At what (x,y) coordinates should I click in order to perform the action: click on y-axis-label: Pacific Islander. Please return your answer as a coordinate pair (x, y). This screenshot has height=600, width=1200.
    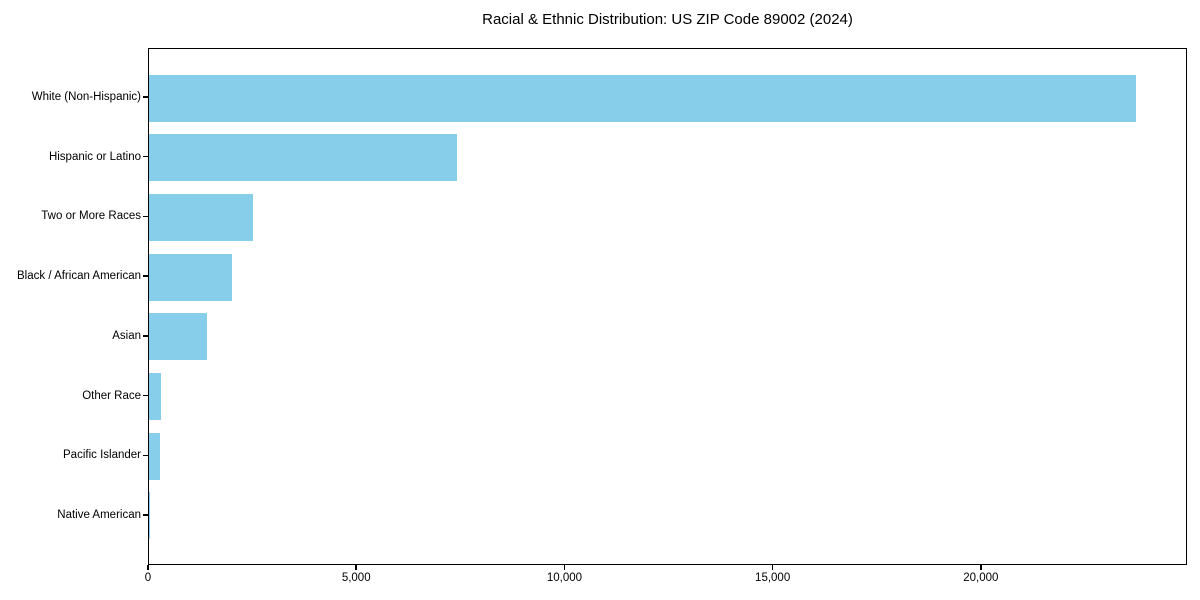
    Looking at the image, I should click on (102, 455).